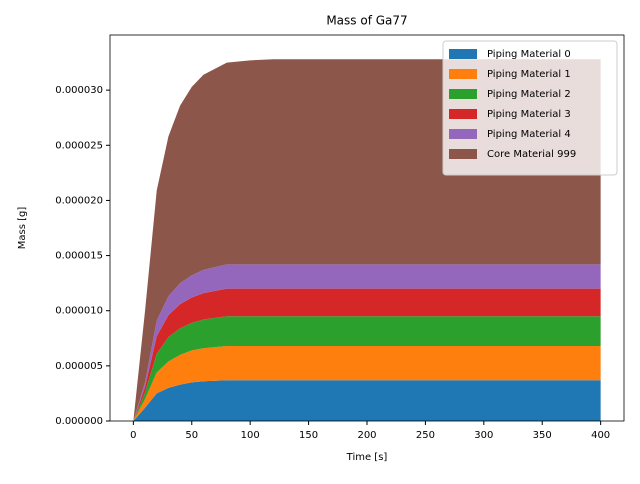 The width and height of the screenshot is (640, 484). Describe the element at coordinates (79, 311) in the screenshot. I see `y-tick-label: 0.000010` at that location.